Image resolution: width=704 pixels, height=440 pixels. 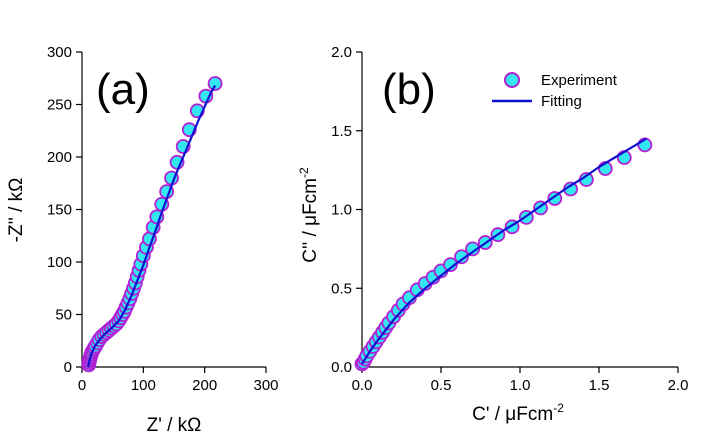 I want to click on panel-b-x-tick-label: 1.5, so click(x=599, y=385).